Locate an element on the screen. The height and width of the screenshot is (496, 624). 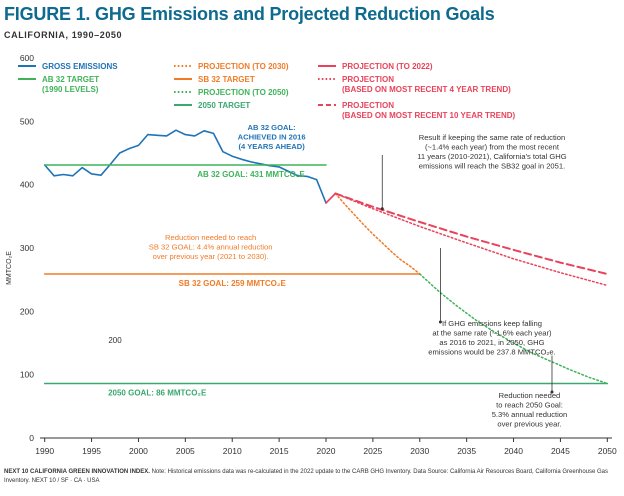
legend-label: SB 32 TARGET is located at coordinates (226, 79).